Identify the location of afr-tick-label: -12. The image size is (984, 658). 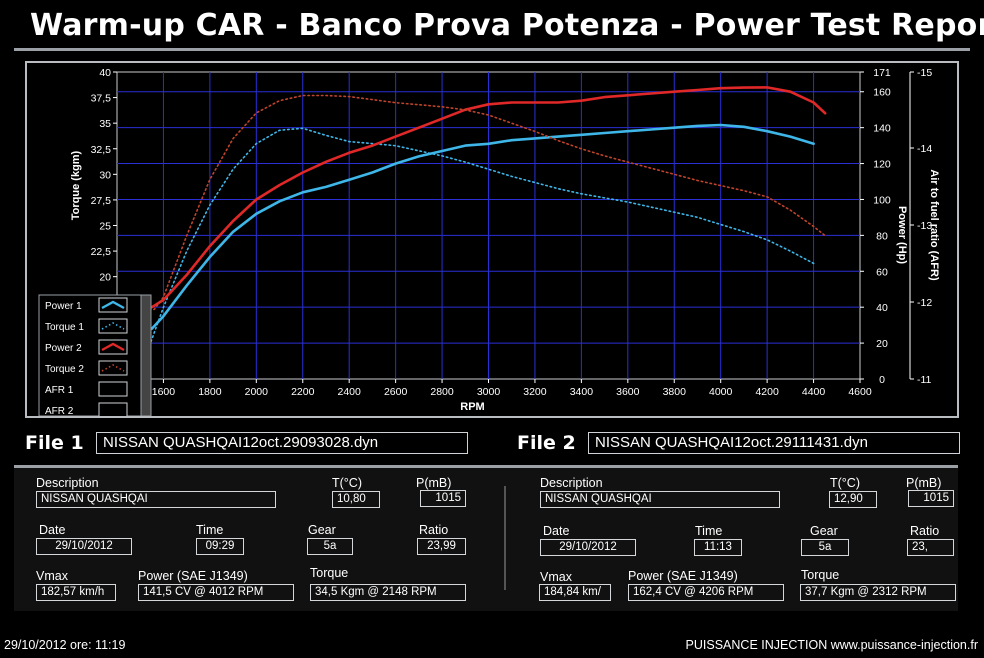
(924, 303).